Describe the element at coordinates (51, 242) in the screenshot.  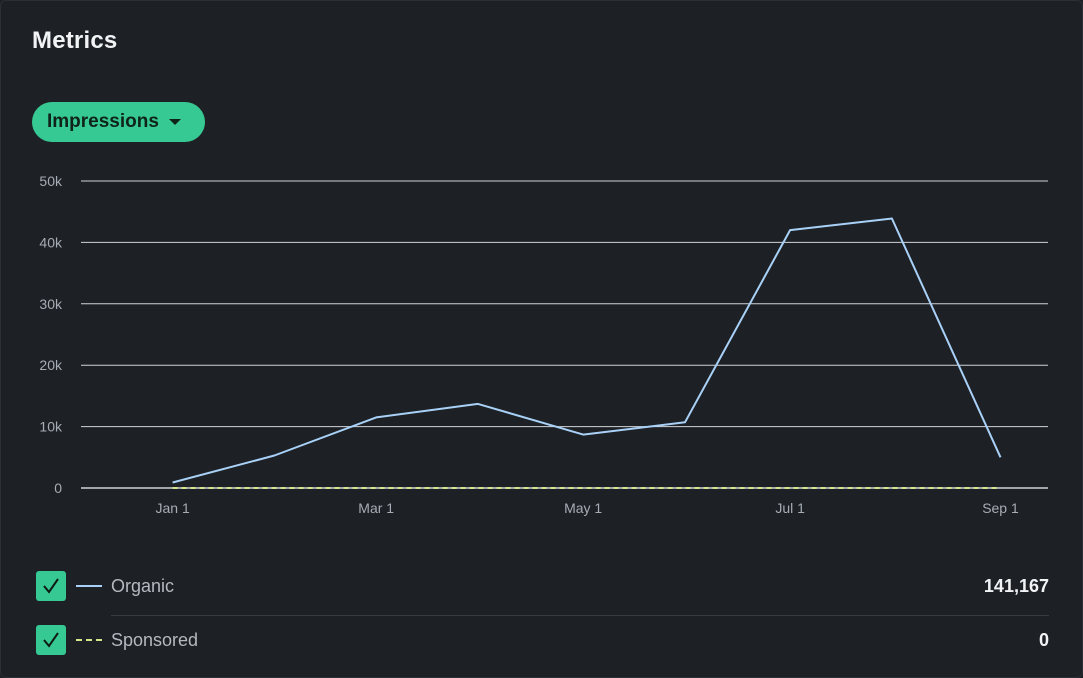
I see `y-tick-label: 40k` at that location.